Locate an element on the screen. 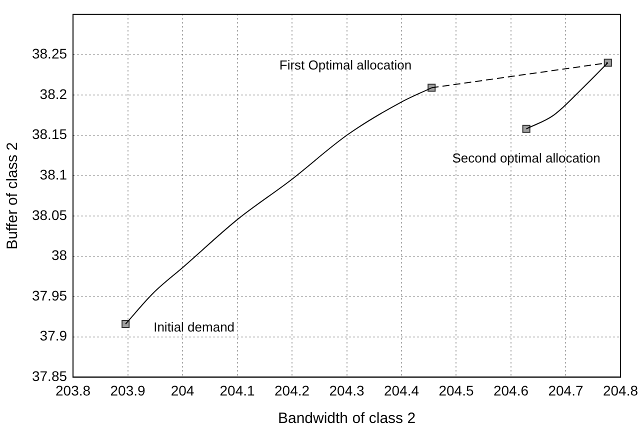  y-tick-label: 38.2 is located at coordinates (54, 94).